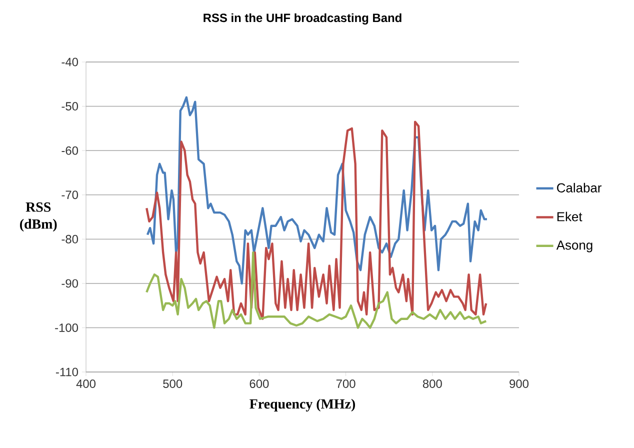  I want to click on chart-title: RSS in the UHF broadcasting Band, so click(303, 19).